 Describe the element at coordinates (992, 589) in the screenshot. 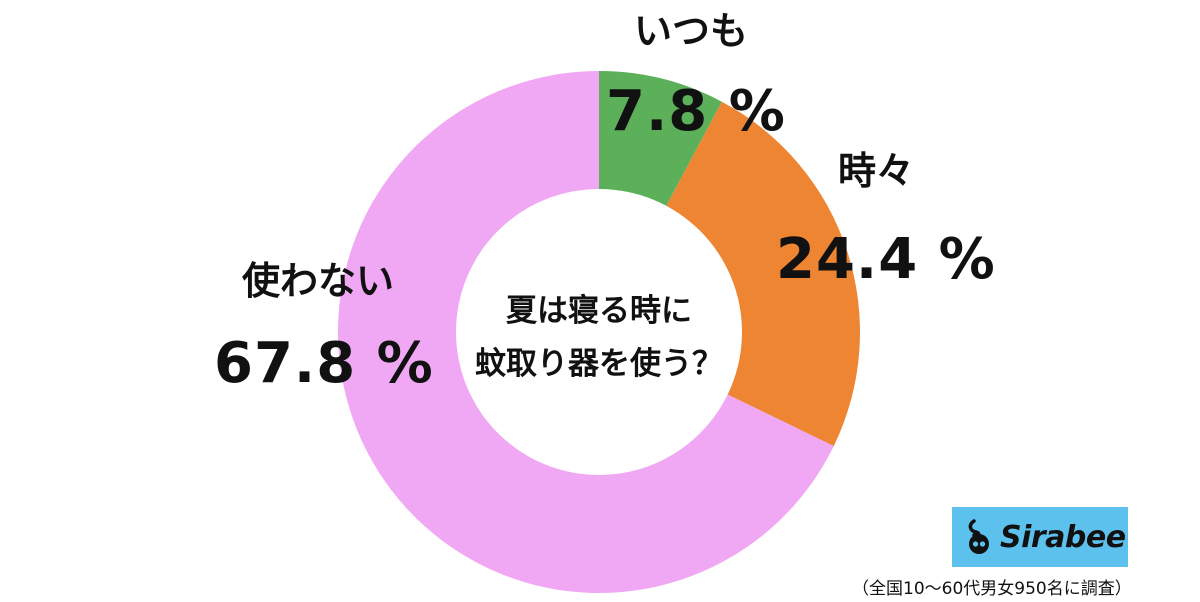

I see `survey-footnote: （全国10〜60代男女950名に調査）` at that location.